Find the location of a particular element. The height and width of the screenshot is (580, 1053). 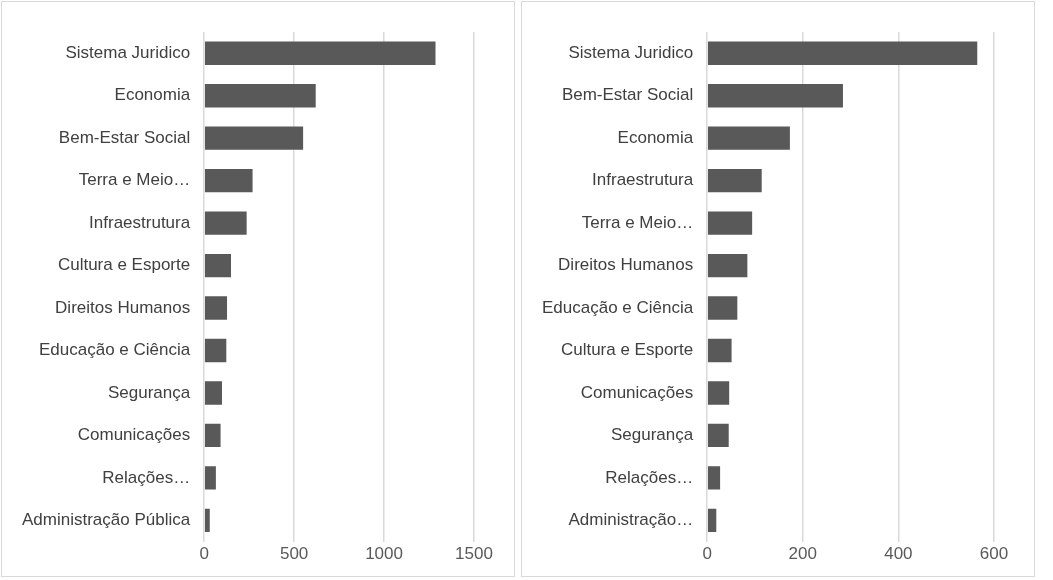

x-tick-label: 500 is located at coordinates (294, 554).